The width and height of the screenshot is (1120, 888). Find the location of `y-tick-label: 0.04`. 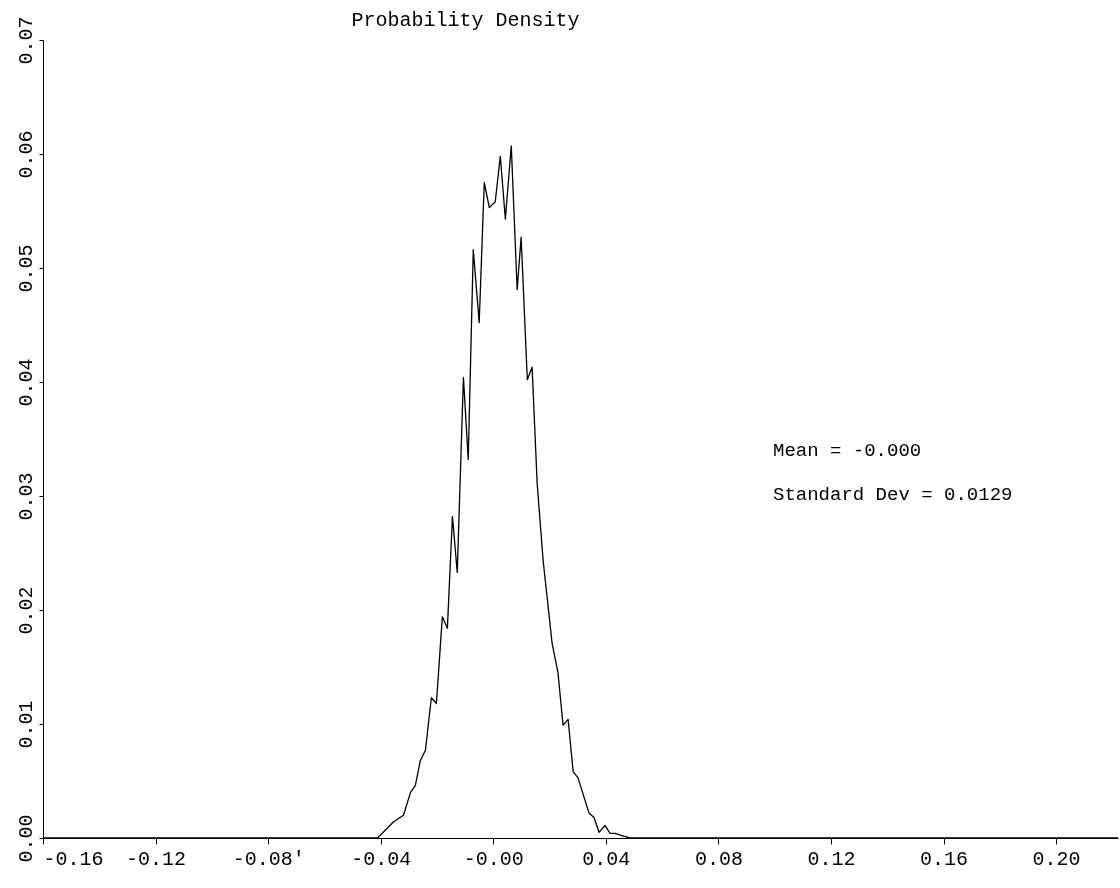

y-tick-label: 0.04 is located at coordinates (26, 382).